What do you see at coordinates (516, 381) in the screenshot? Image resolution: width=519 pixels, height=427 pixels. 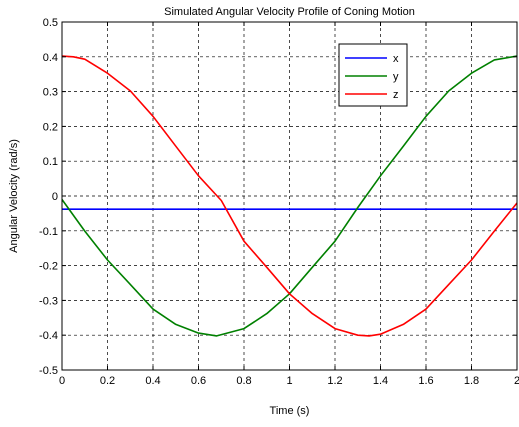 I see `x-tick-label: 2` at bounding box center [516, 381].